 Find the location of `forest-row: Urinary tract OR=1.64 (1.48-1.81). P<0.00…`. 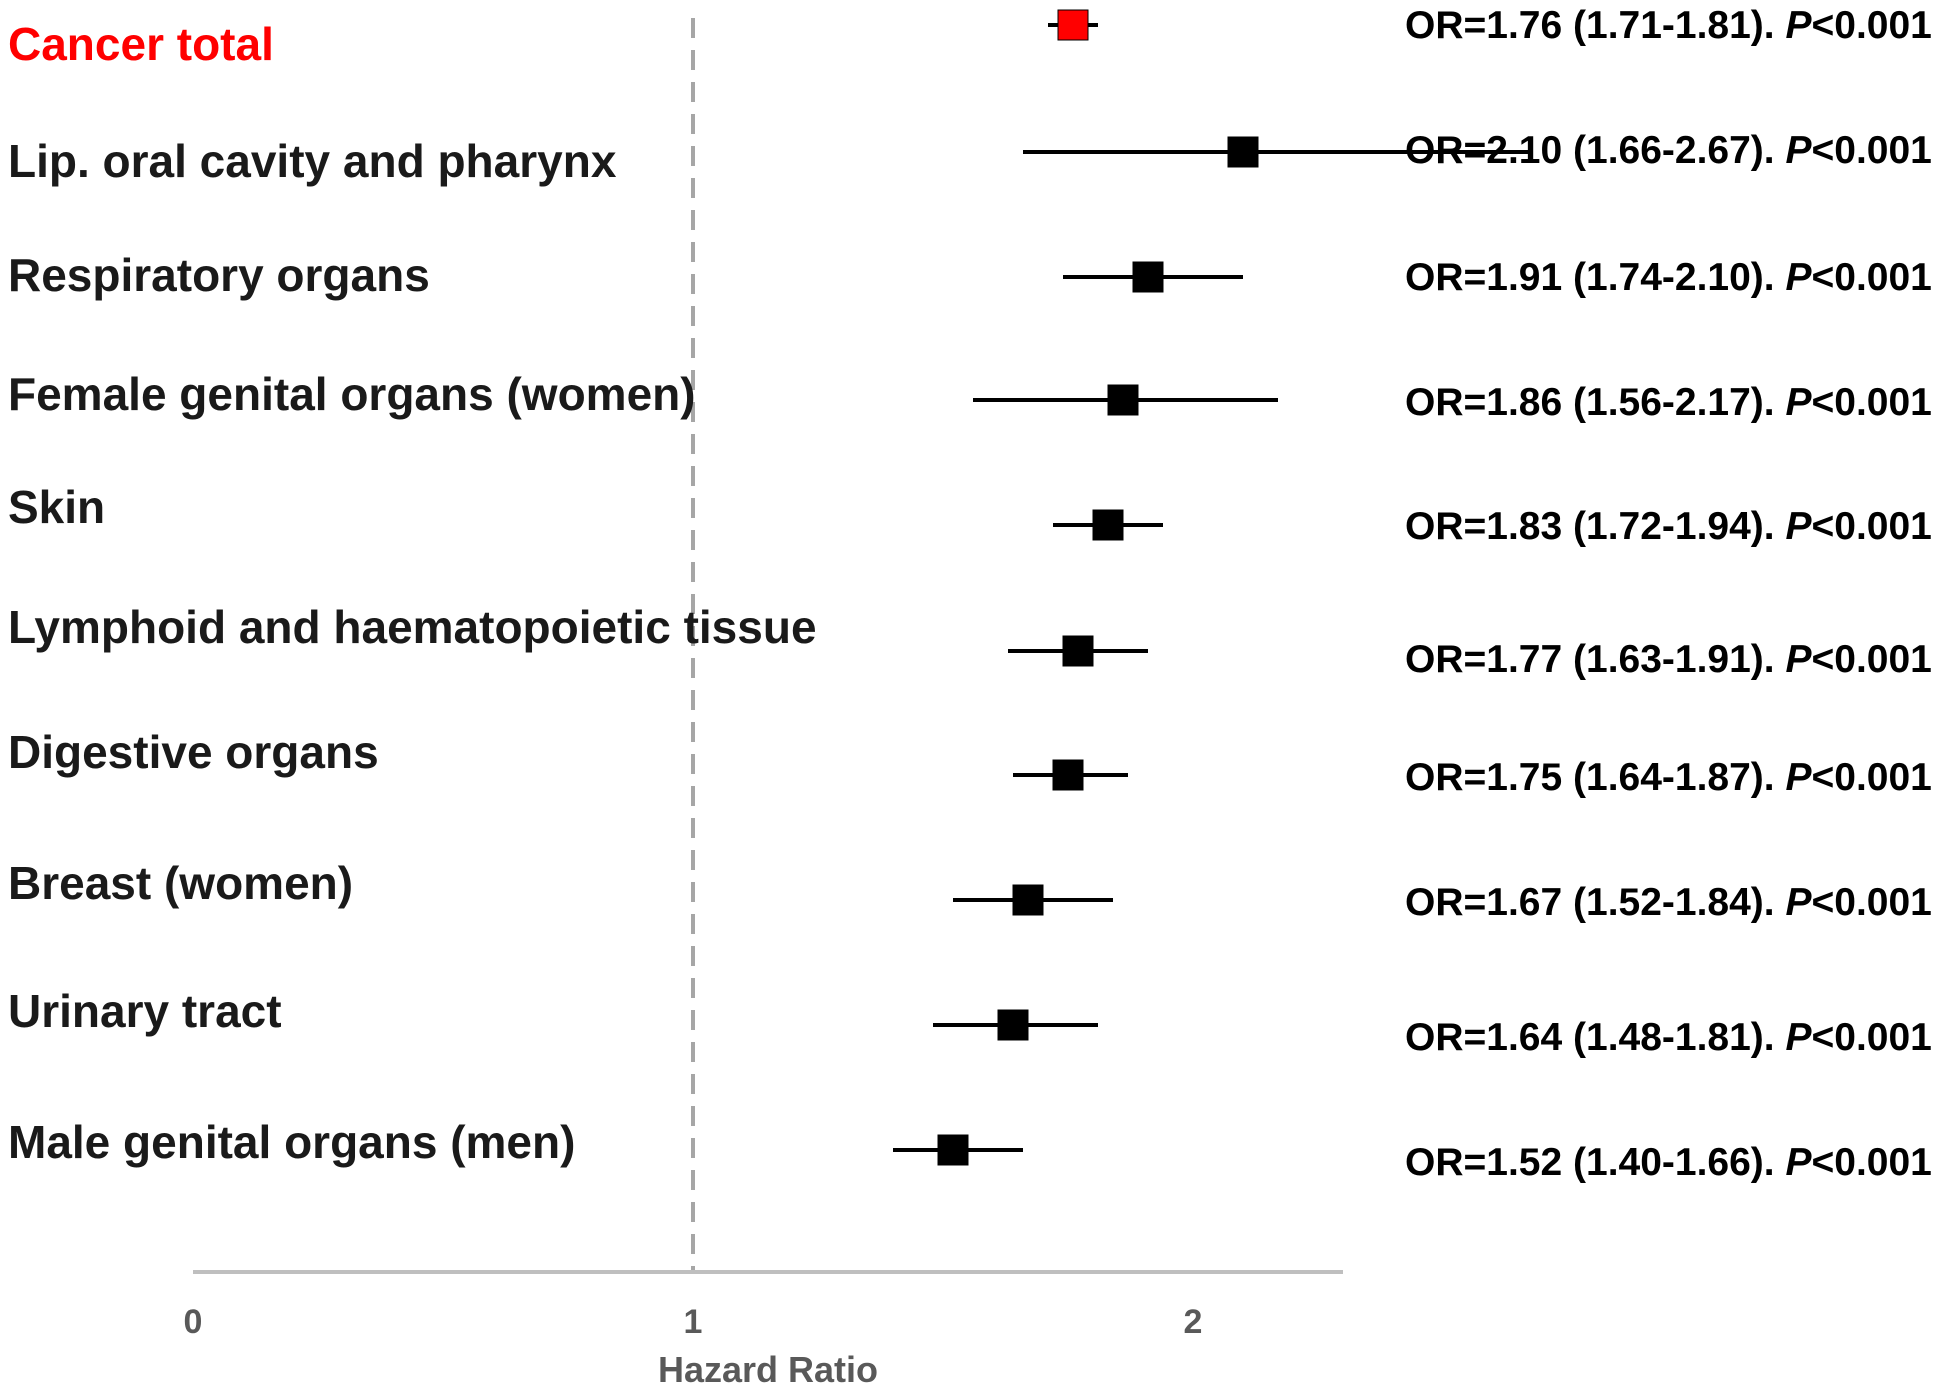

forest-row: Urinary tract OR=1.64 (1.48-1.81). P<0.00… is located at coordinates (970, 1022).